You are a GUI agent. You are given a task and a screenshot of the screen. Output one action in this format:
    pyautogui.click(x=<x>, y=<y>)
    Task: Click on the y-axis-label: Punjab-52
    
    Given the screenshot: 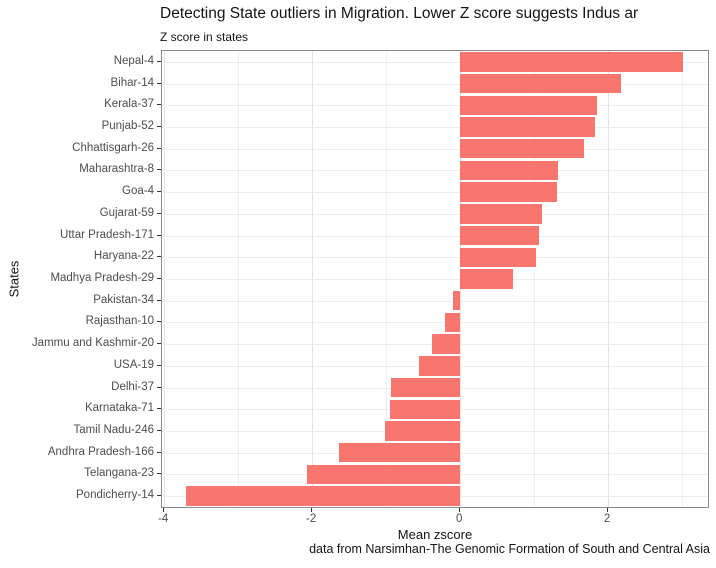 What is the action you would take?
    pyautogui.click(x=127, y=126)
    